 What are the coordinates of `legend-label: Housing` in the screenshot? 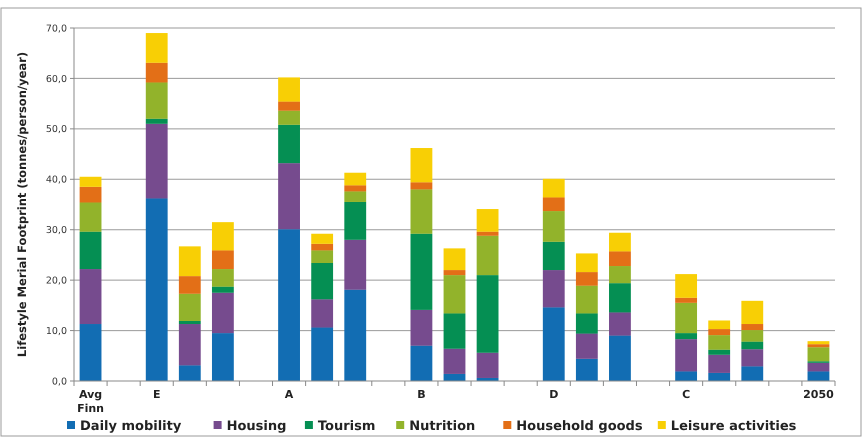 It's located at (256, 426).